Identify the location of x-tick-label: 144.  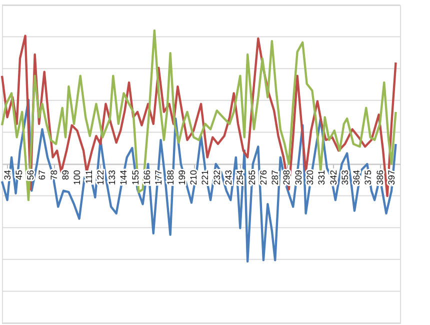
(123, 178).